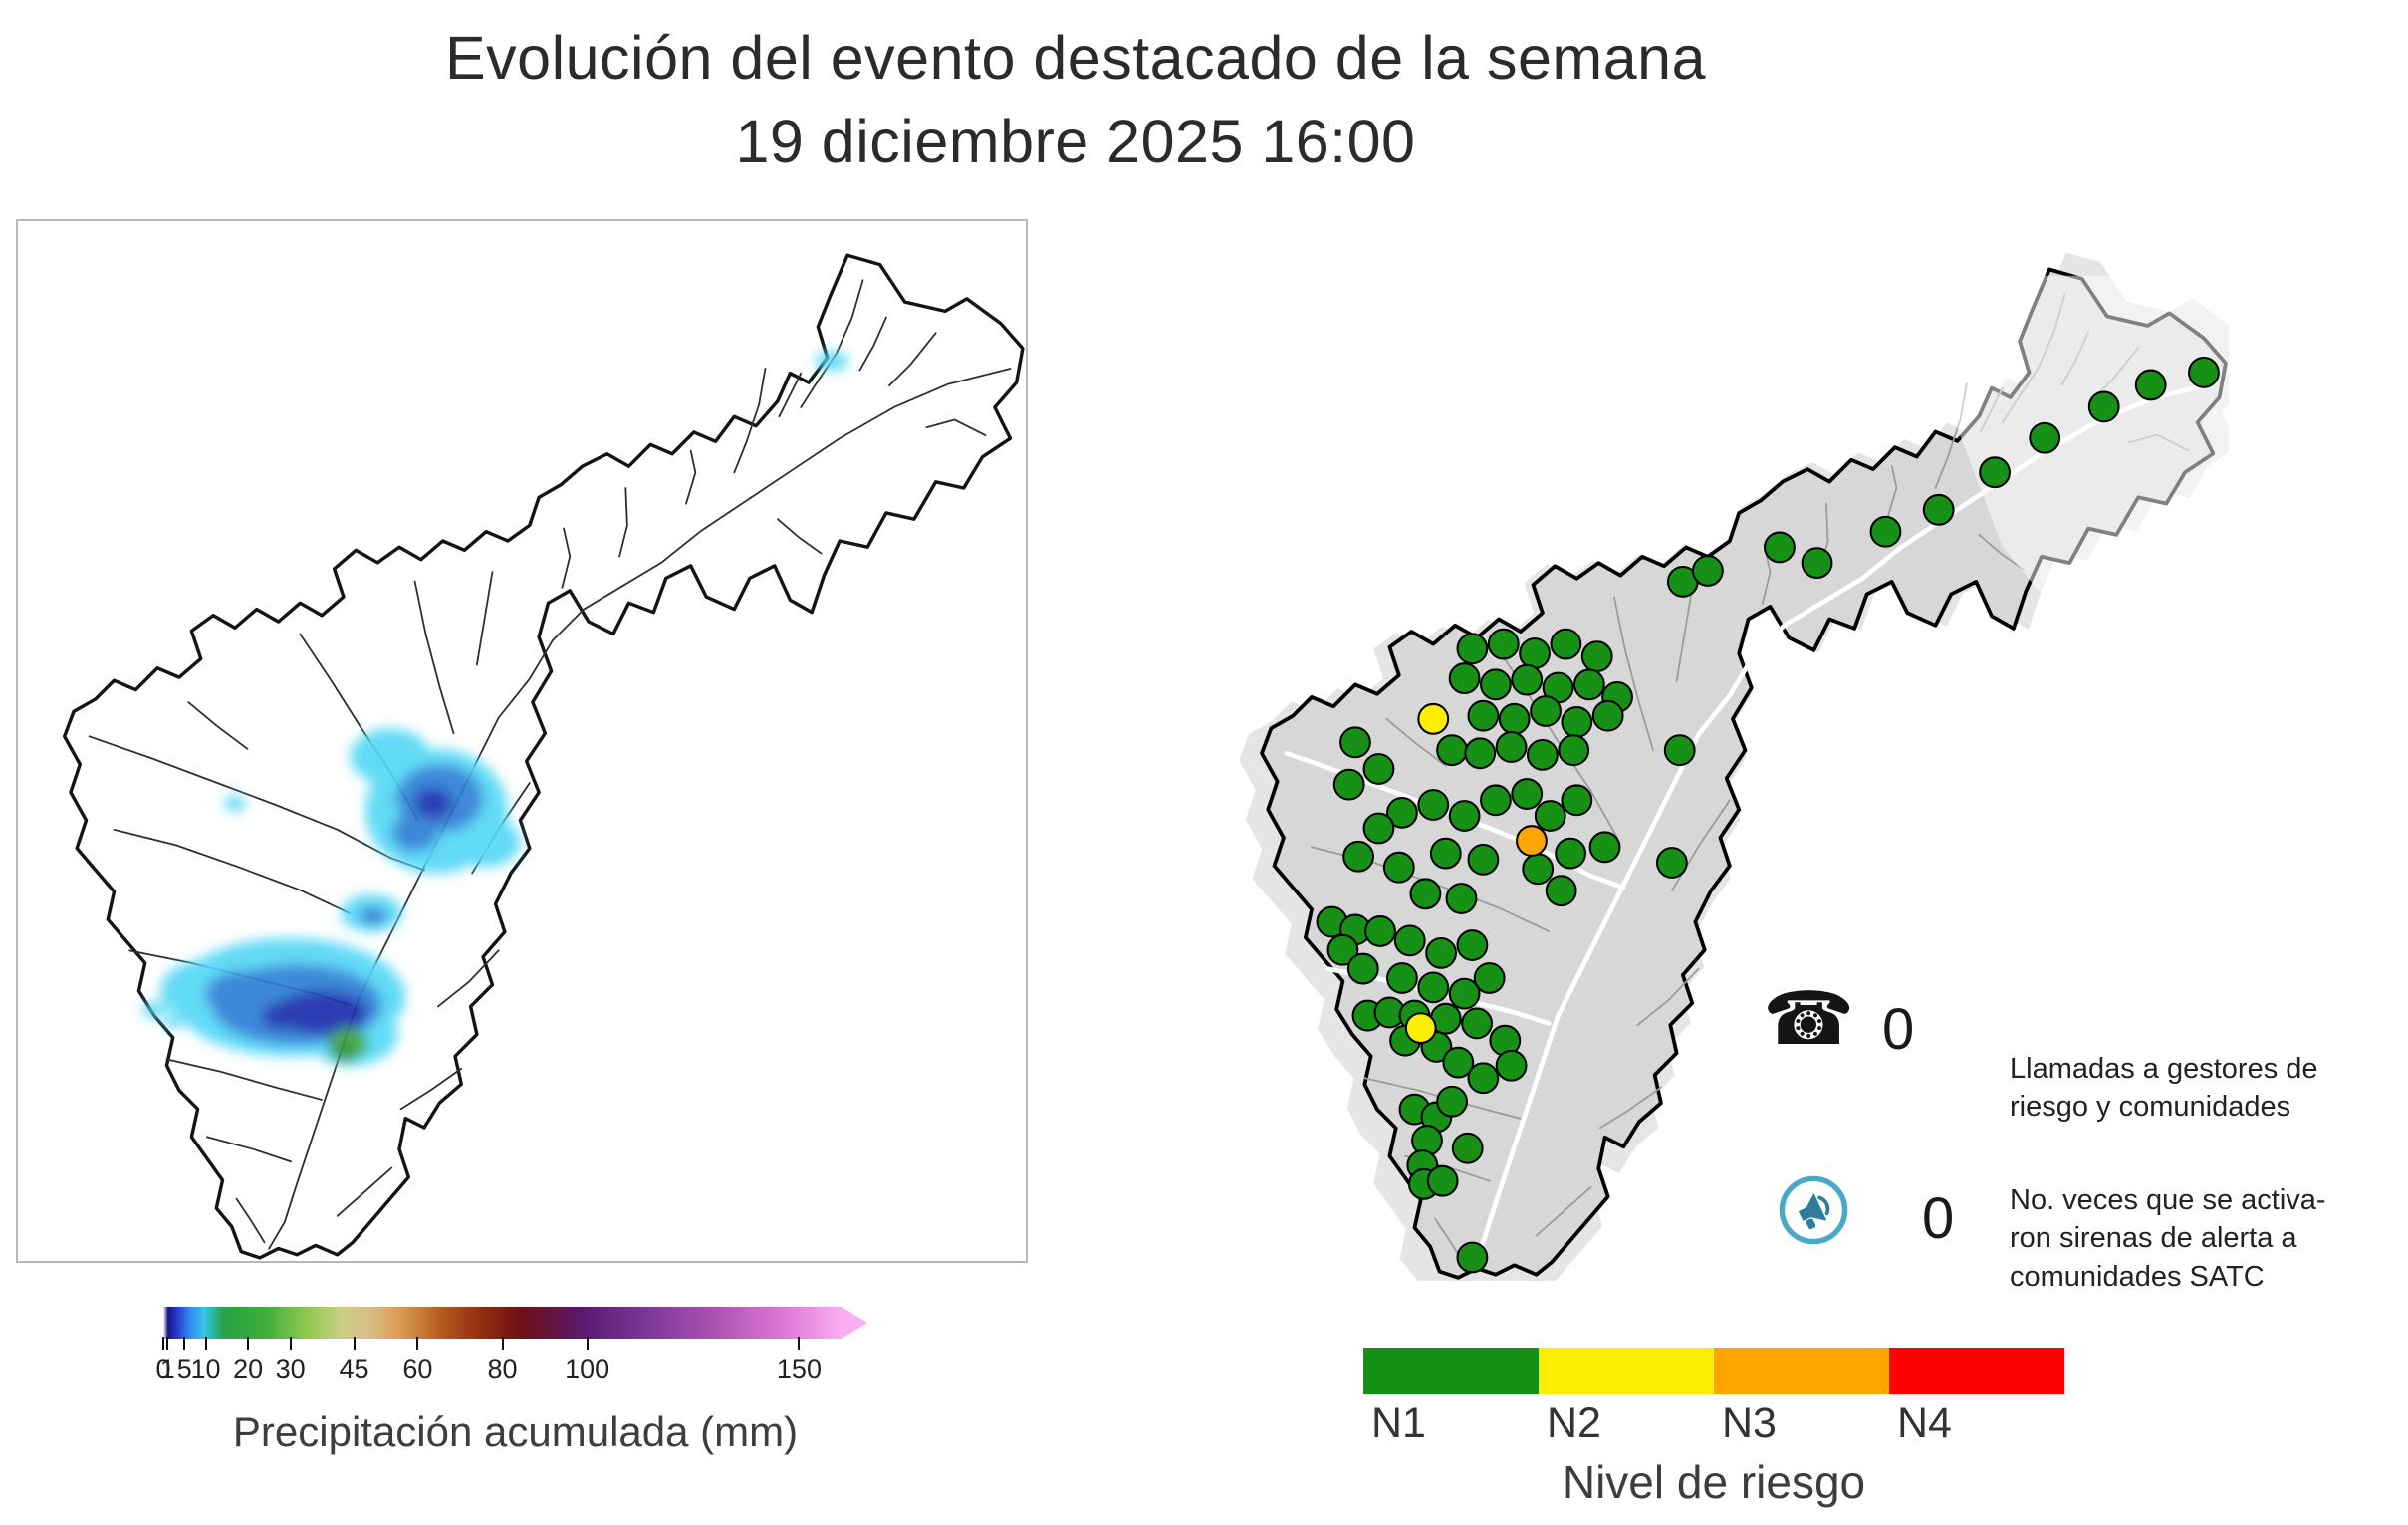 The width and height of the screenshot is (2408, 1525). I want to click on risk-level-label-N1: N1, so click(1398, 1423).